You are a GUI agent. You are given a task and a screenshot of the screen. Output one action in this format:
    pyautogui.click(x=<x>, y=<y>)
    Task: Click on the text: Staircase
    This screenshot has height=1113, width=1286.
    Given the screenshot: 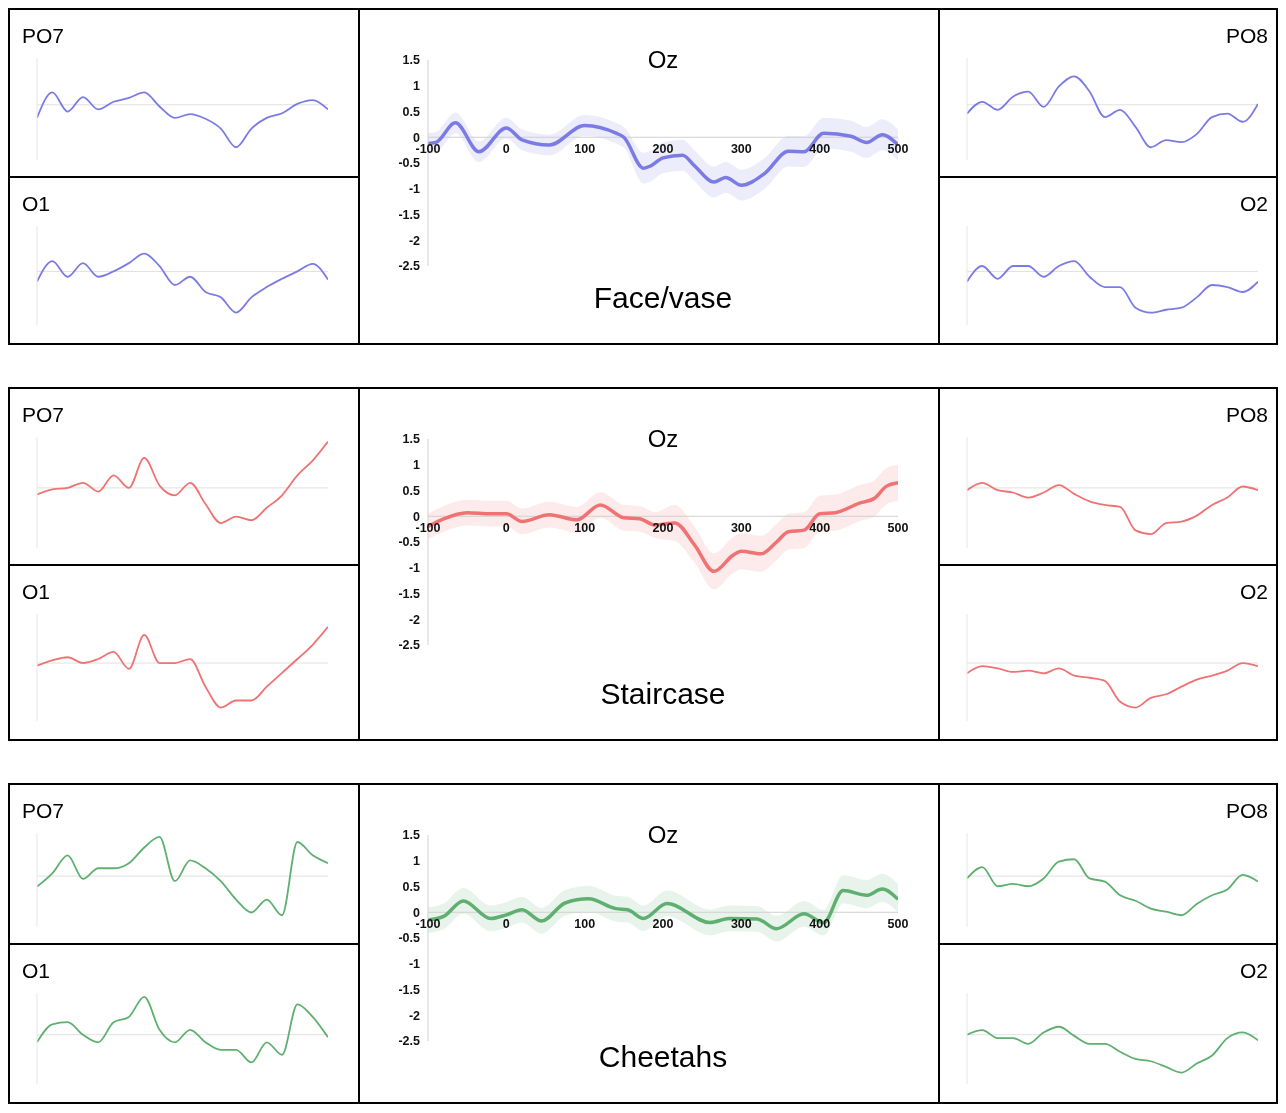 What is the action you would take?
    pyautogui.click(x=663, y=694)
    